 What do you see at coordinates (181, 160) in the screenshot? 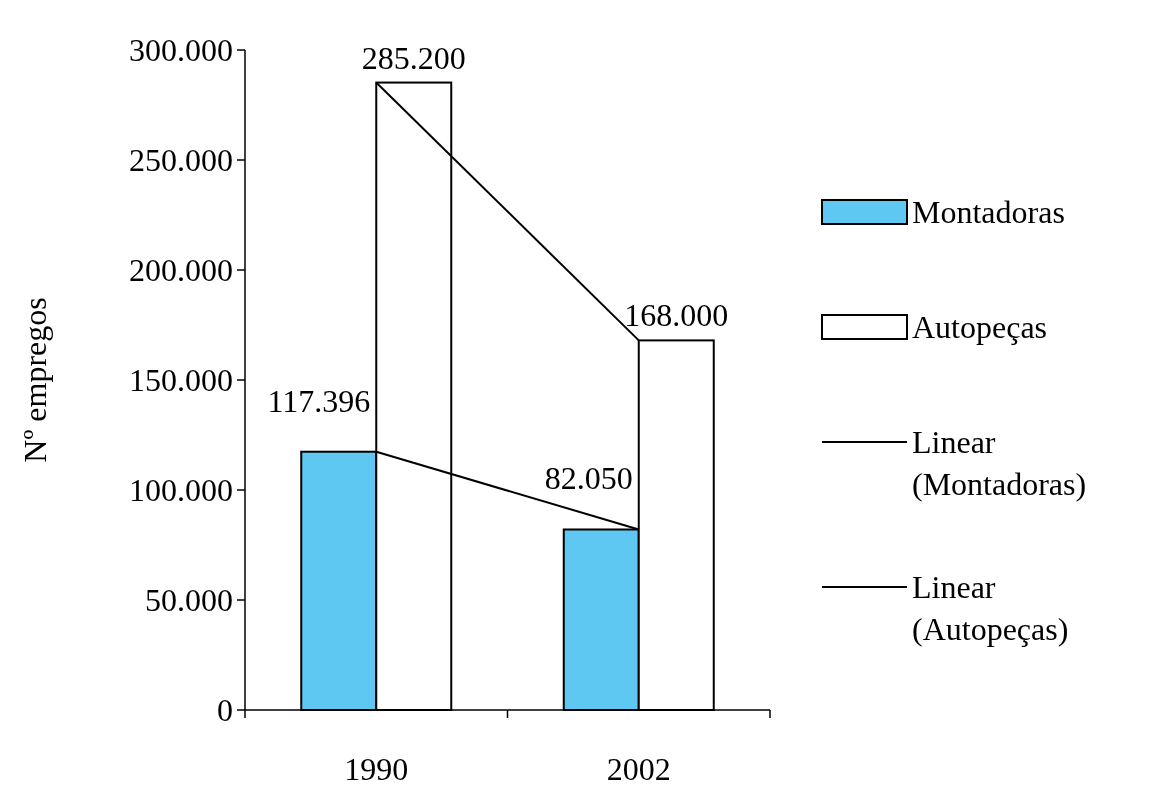
I see `y-tick-label: 250.000` at bounding box center [181, 160].